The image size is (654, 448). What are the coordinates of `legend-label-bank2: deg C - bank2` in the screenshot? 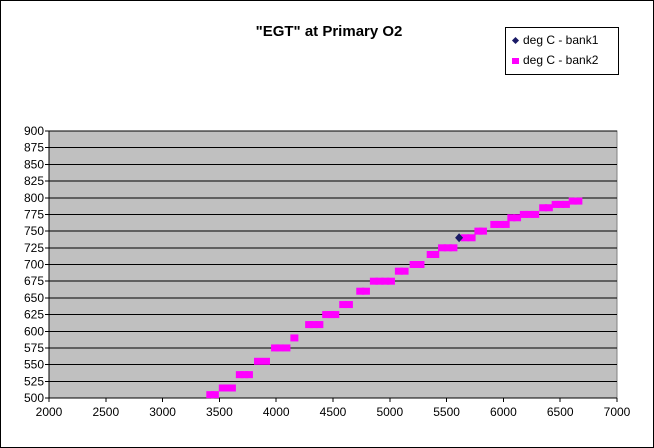 It's located at (561, 60).